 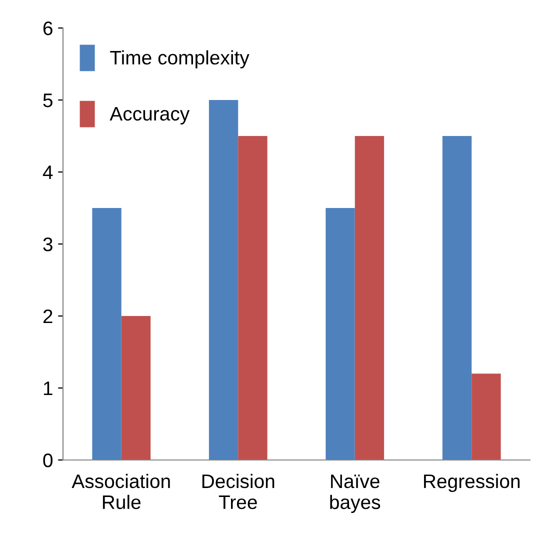 I want to click on y-tick-label: 2, so click(x=47, y=316).